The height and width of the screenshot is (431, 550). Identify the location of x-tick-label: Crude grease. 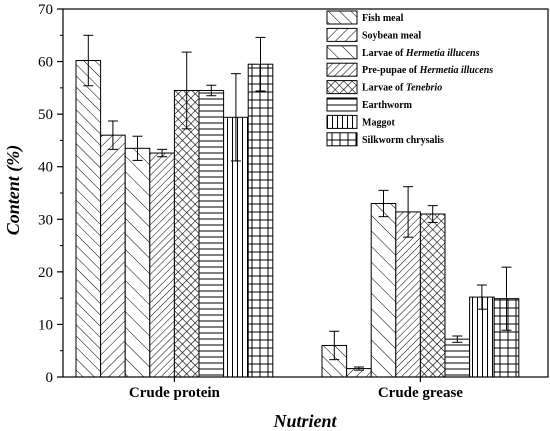
(420, 393).